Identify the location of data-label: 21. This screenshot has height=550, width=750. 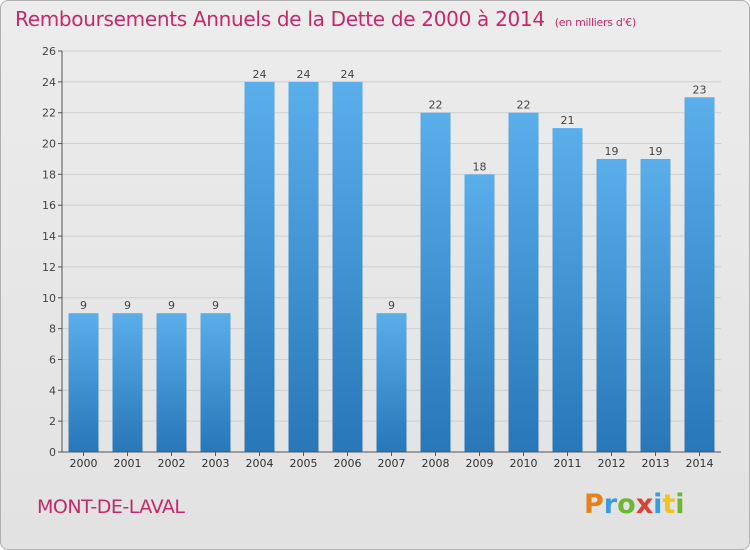
(568, 120).